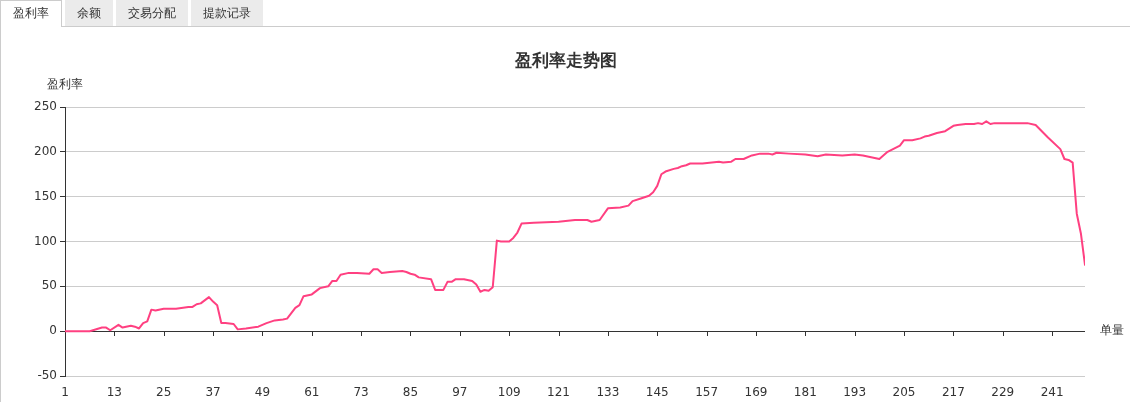 The height and width of the screenshot is (402, 1130). I want to click on y-tick-label: 150, so click(45, 195).